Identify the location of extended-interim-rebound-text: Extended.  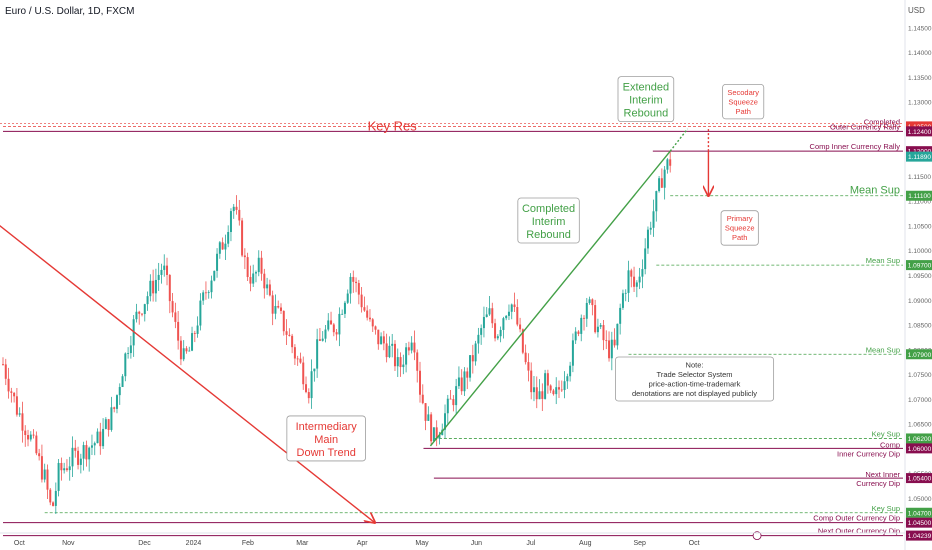
(646, 88).